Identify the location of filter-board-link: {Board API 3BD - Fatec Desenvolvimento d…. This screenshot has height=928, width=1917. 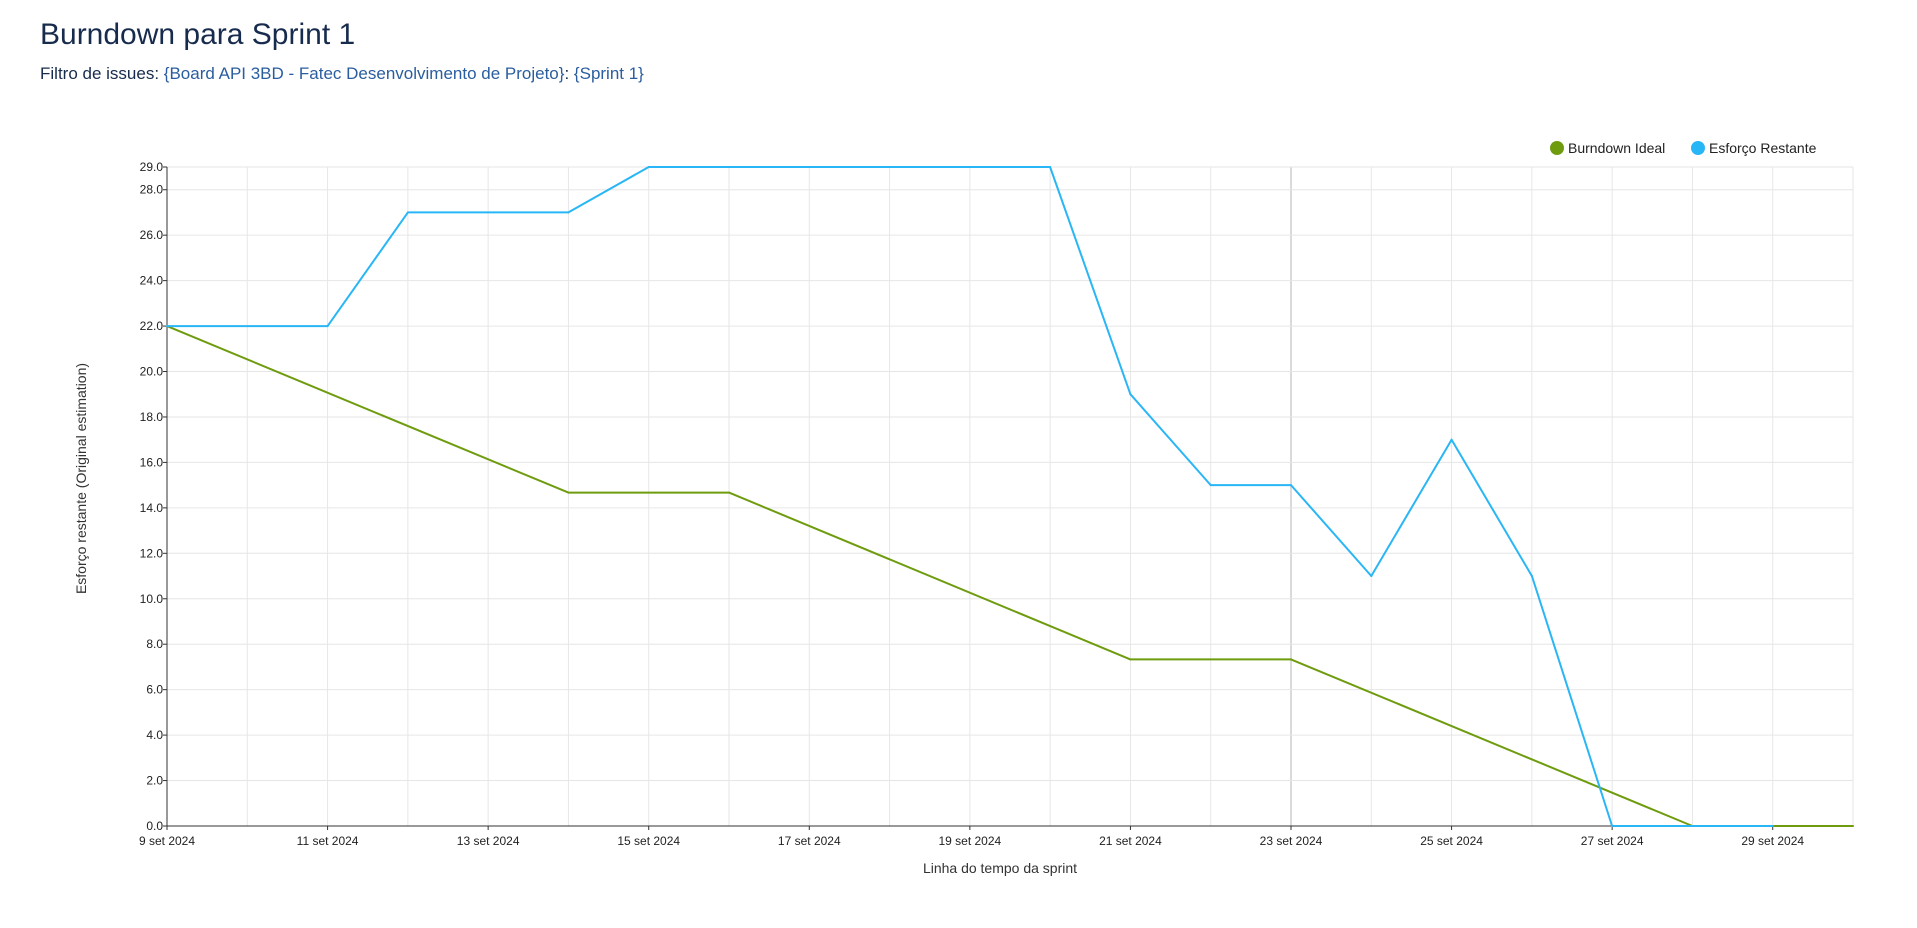
(364, 73).